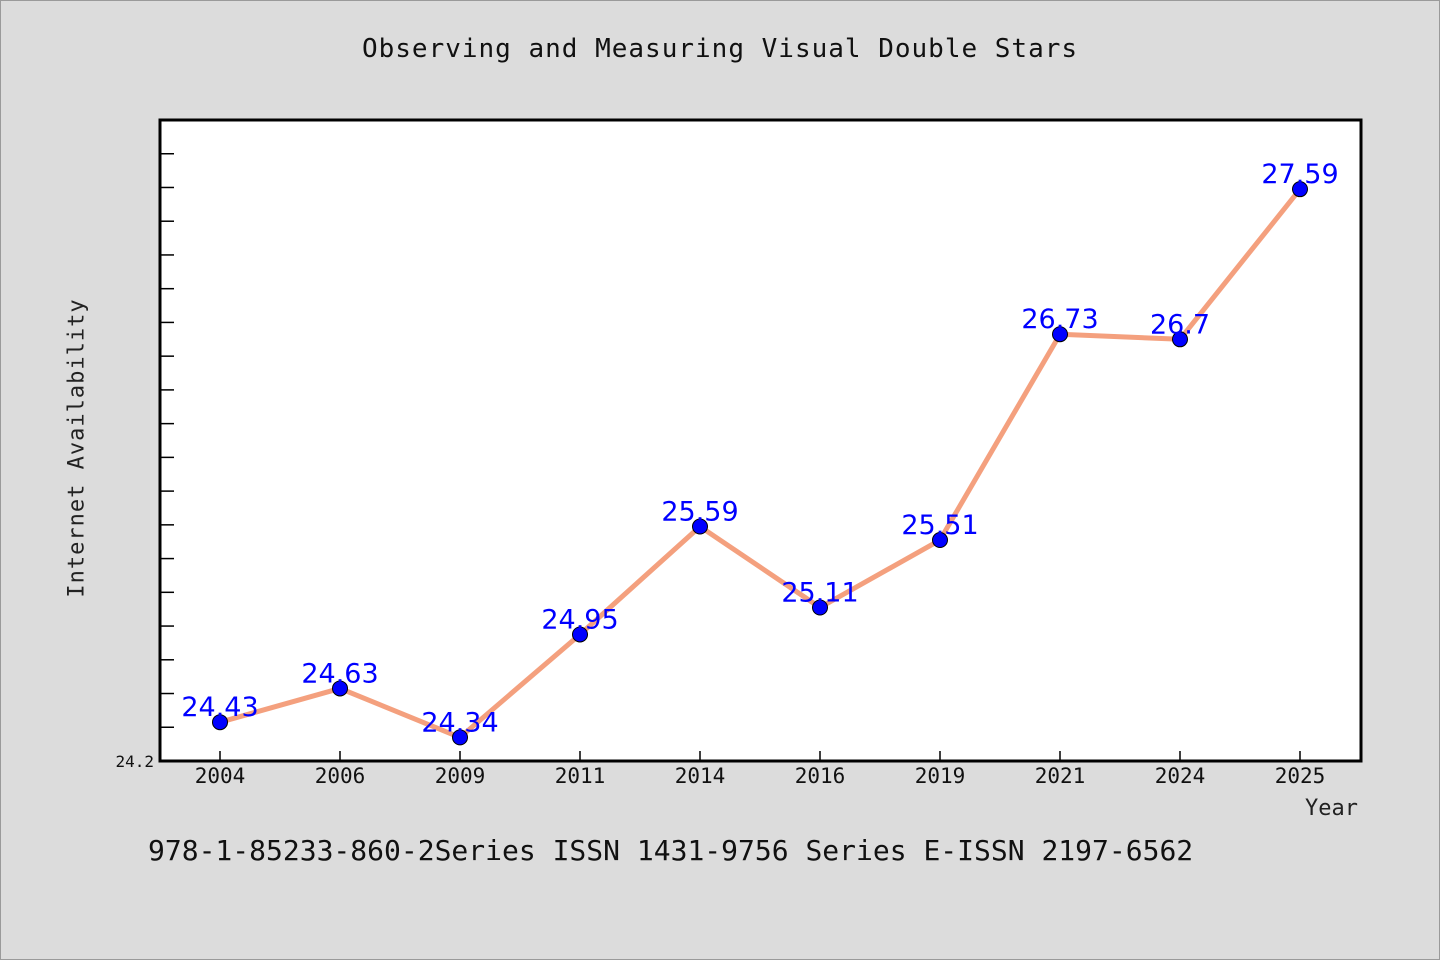 The height and width of the screenshot is (960, 1440). What do you see at coordinates (220, 776) in the screenshot?
I see `x-tick-label: 2004` at bounding box center [220, 776].